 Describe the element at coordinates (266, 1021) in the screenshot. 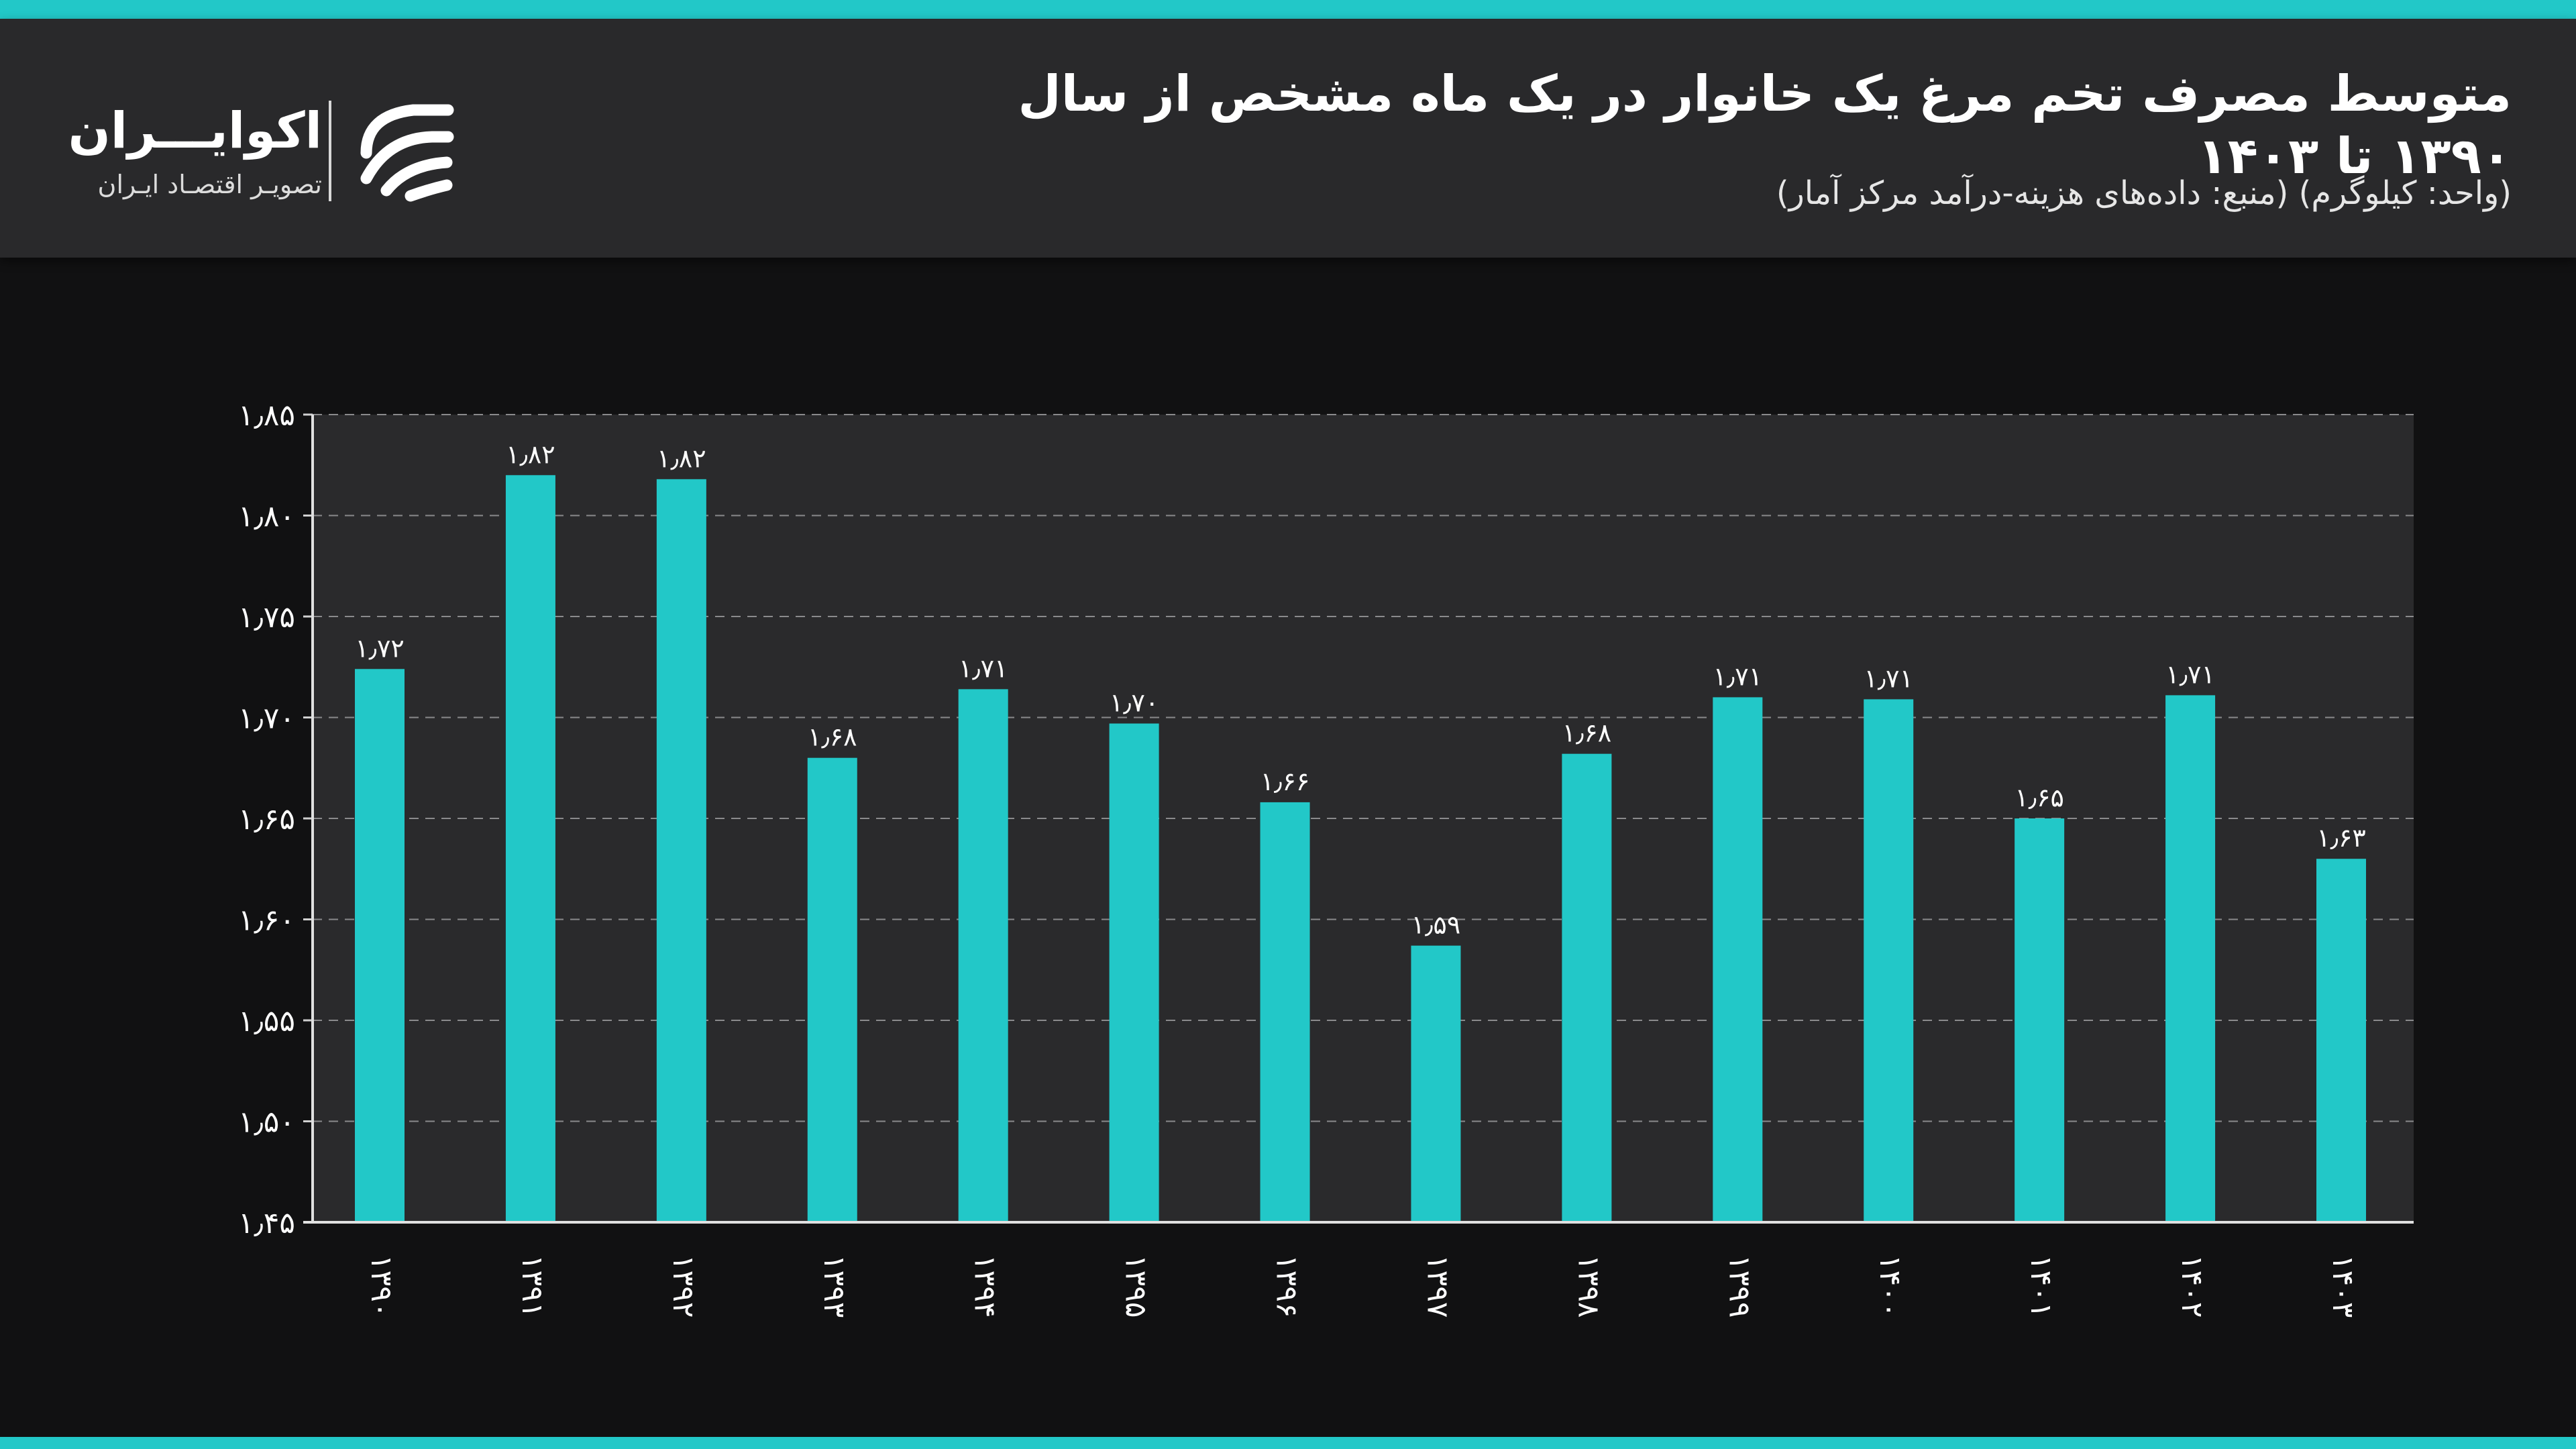

I see `y-tick-label: ۱٫۵۵` at that location.